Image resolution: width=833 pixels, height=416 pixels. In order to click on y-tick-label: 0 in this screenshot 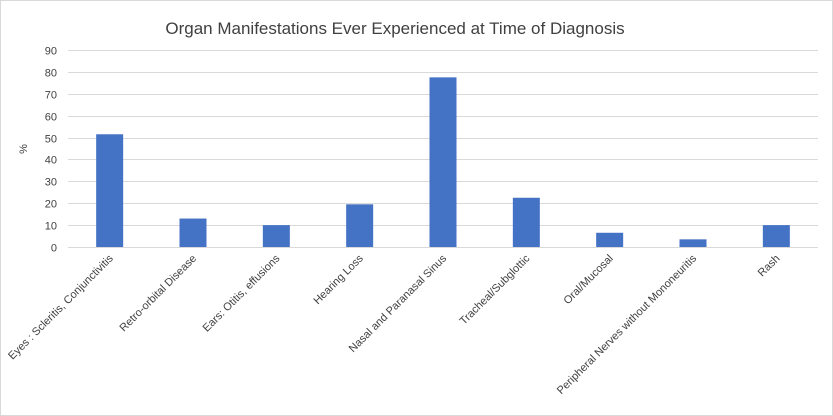, I will do `click(54, 249)`.